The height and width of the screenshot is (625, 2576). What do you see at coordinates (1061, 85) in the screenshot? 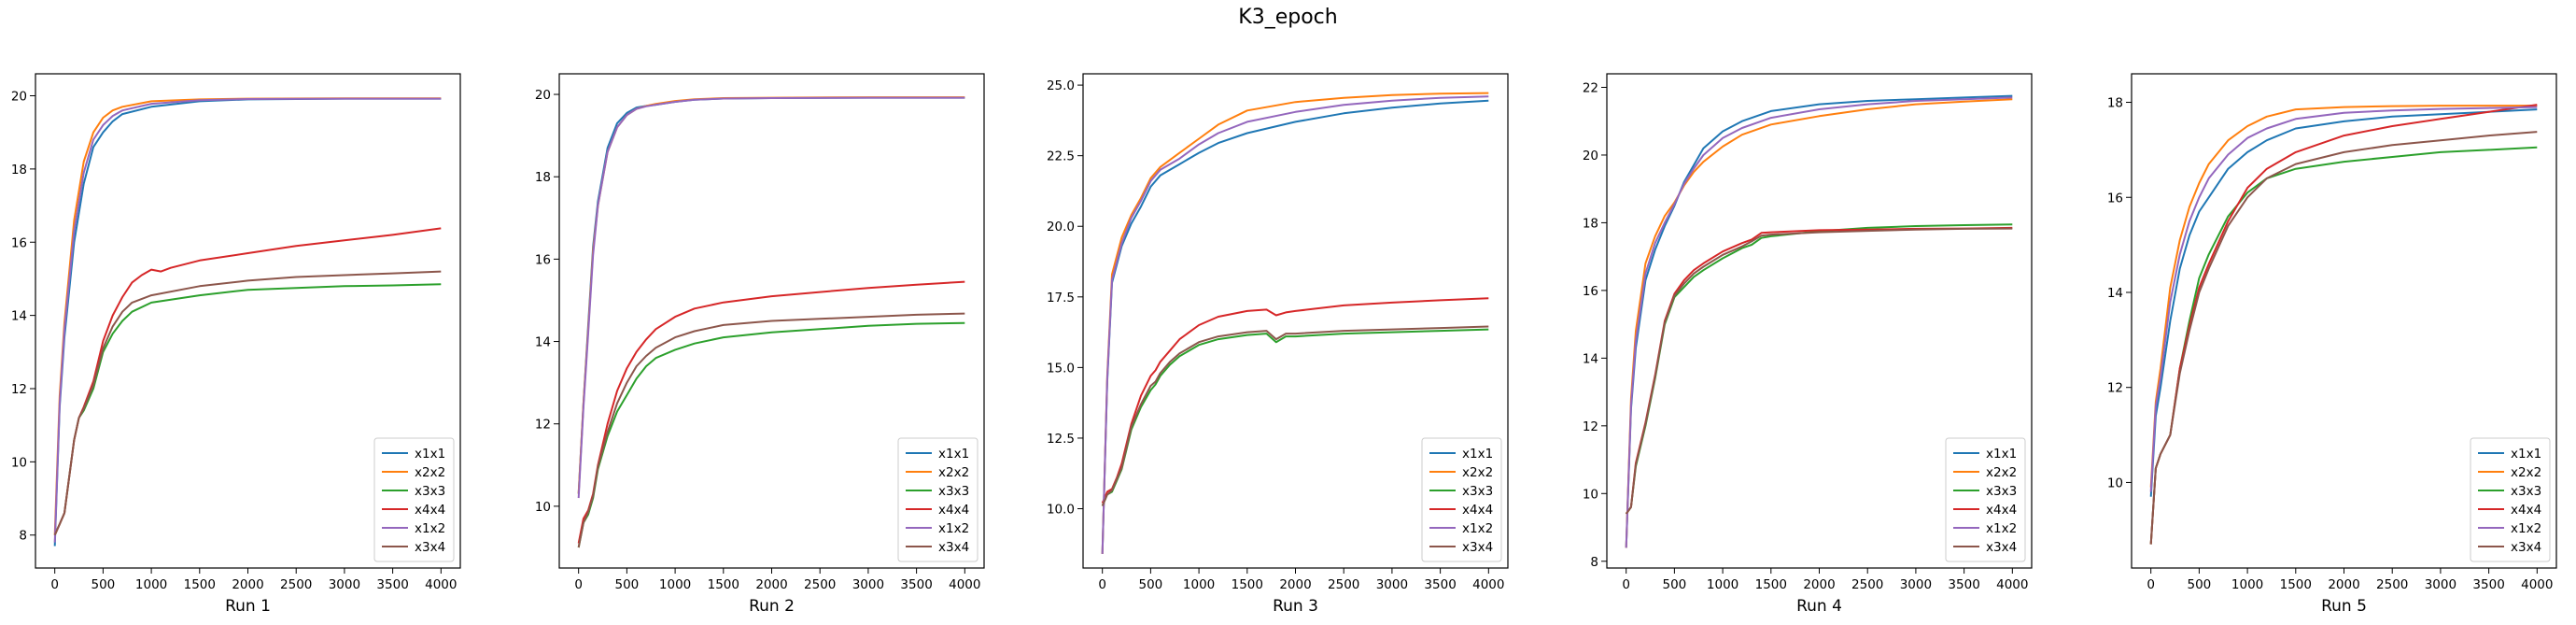
I see `y-tick-label: 25.0` at bounding box center [1061, 85].